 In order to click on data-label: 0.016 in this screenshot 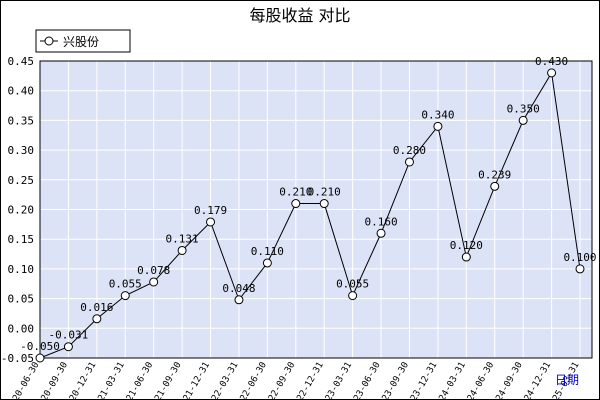, I will do `click(96, 307)`.